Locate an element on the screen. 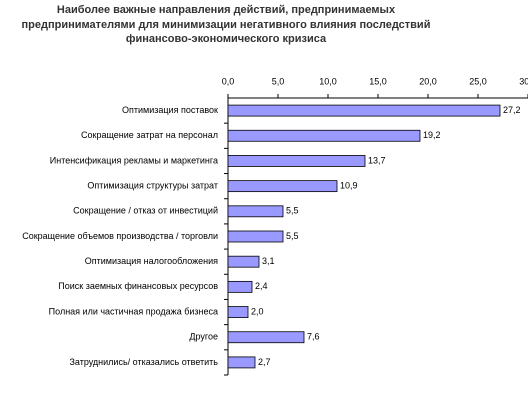  x-tick-label: 5,0 is located at coordinates (278, 81).